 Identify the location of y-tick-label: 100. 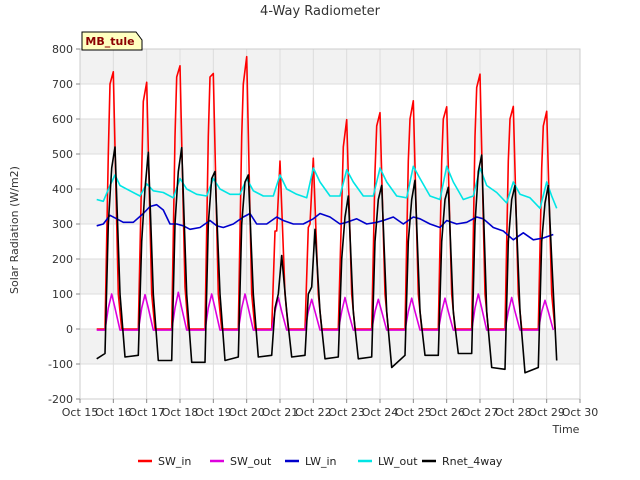
(62, 294).